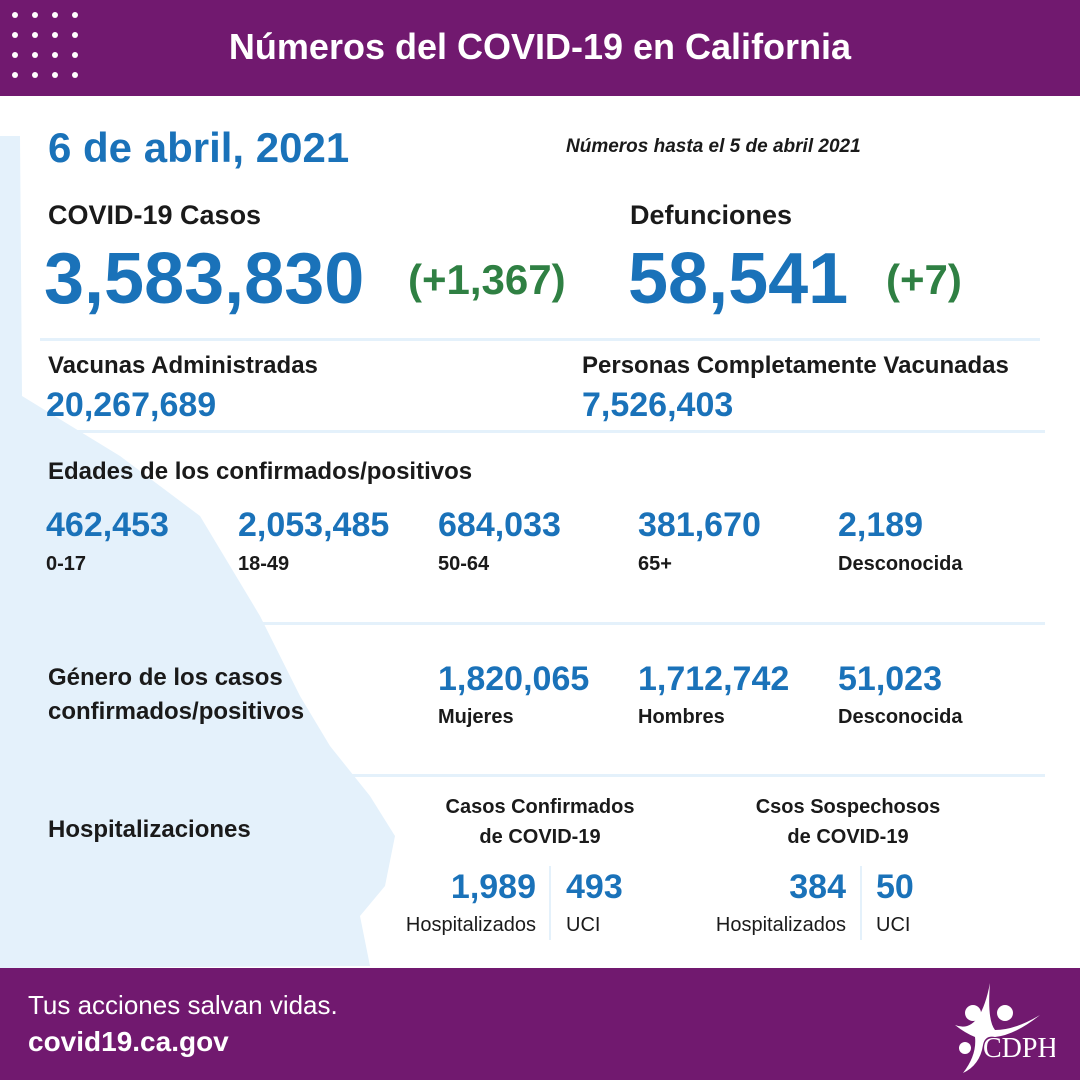 Image resolution: width=1080 pixels, height=1080 pixels. Describe the element at coordinates (540, 807) in the screenshot. I see `confirmed-title: Casos Confirmados` at that location.